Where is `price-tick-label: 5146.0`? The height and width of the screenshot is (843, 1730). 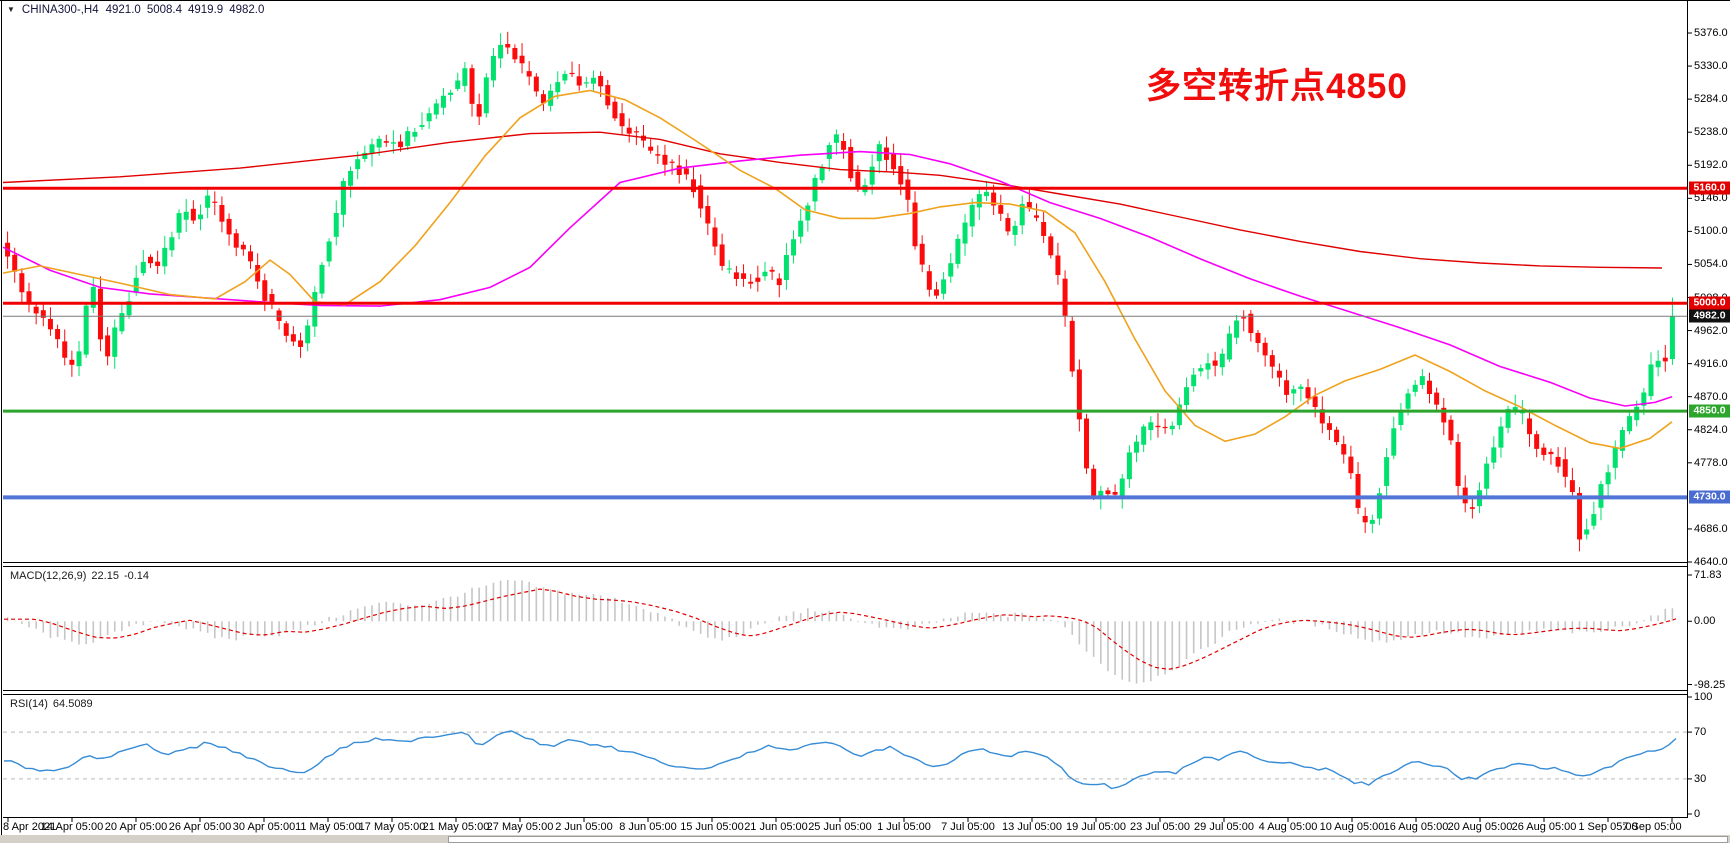
price-tick-label: 5146.0 is located at coordinates (1711, 198).